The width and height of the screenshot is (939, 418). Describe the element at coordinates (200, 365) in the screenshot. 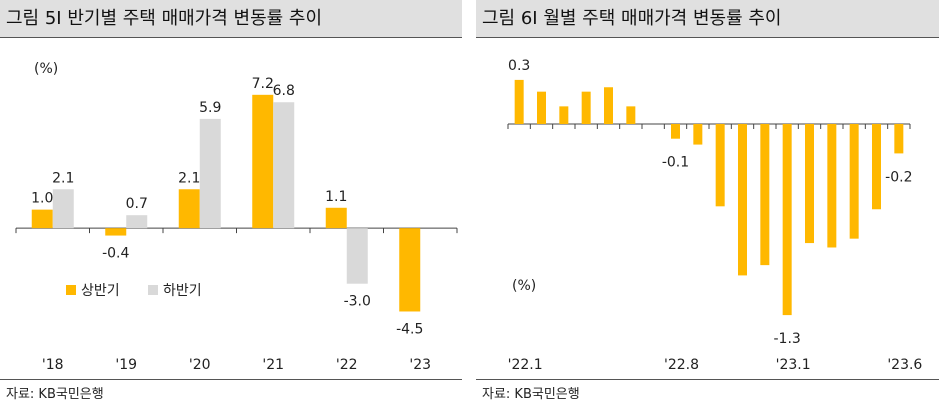

I see `x-tick-label: '20` at that location.